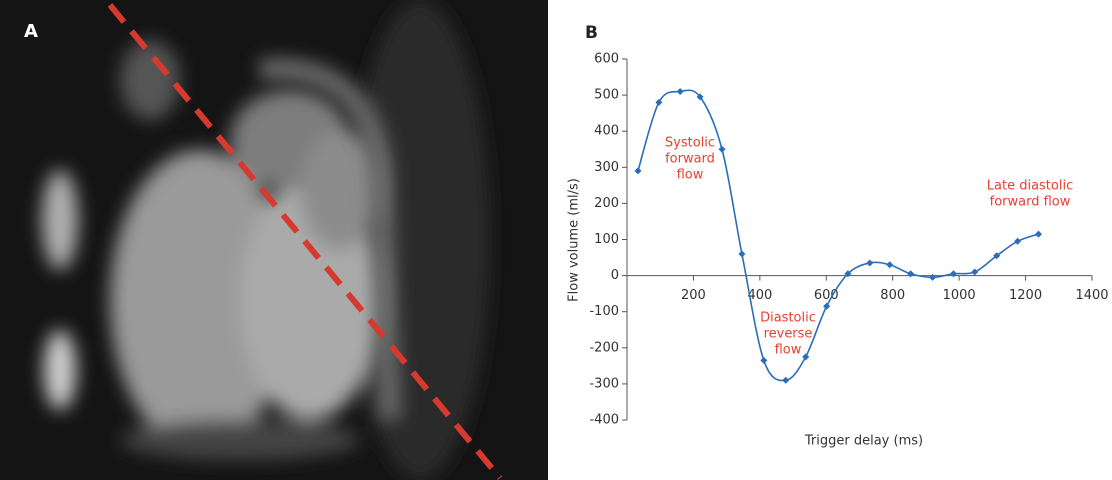 The width and height of the screenshot is (1112, 480). What do you see at coordinates (606, 167) in the screenshot?
I see `y-tick-label: 300` at bounding box center [606, 167].